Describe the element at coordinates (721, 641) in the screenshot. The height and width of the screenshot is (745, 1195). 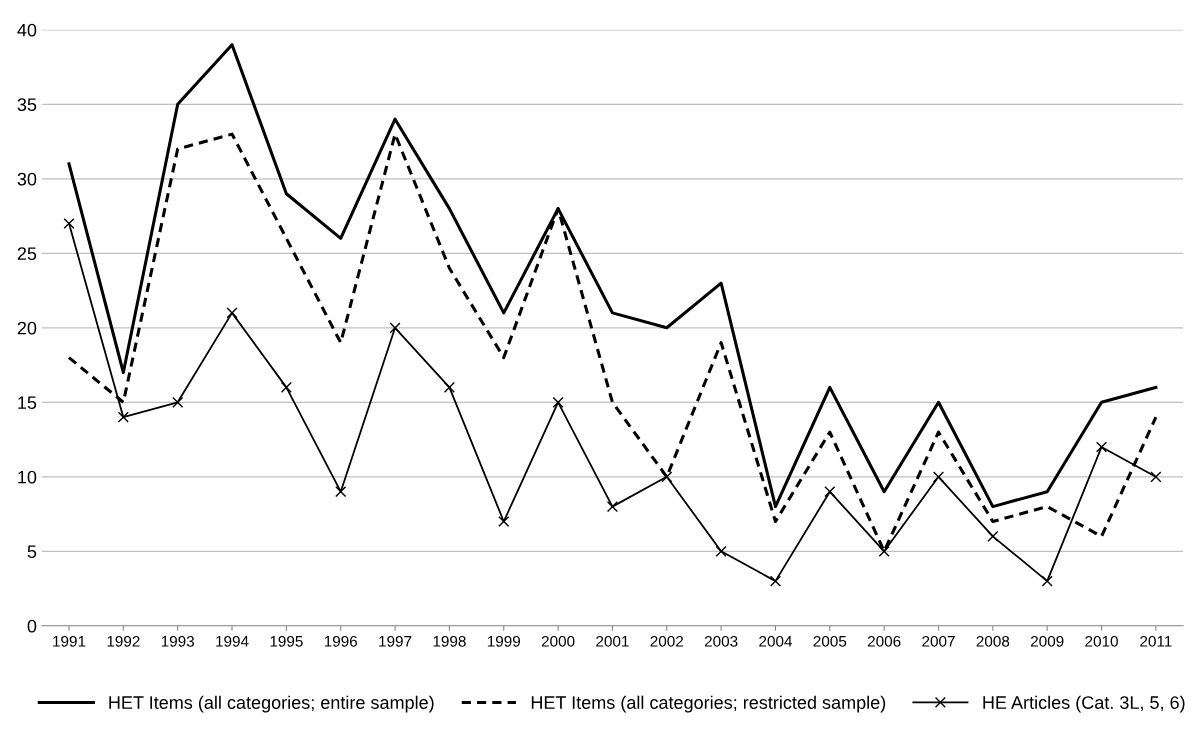
I see `x-tick-label: 2003` at that location.